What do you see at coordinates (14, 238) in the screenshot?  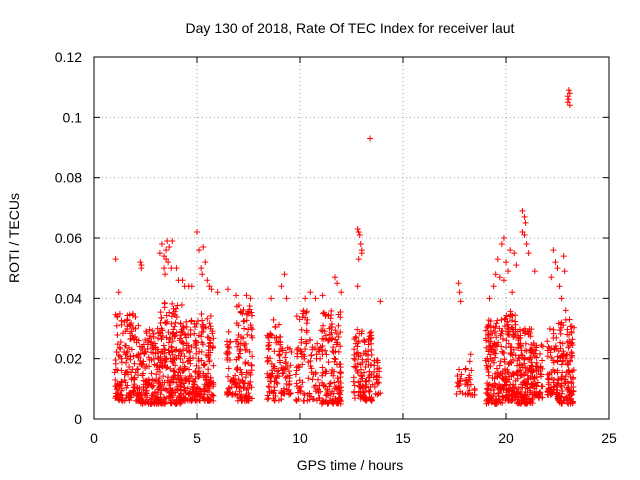 I see `y-axis-label: ROTI / TECUs` at bounding box center [14, 238].